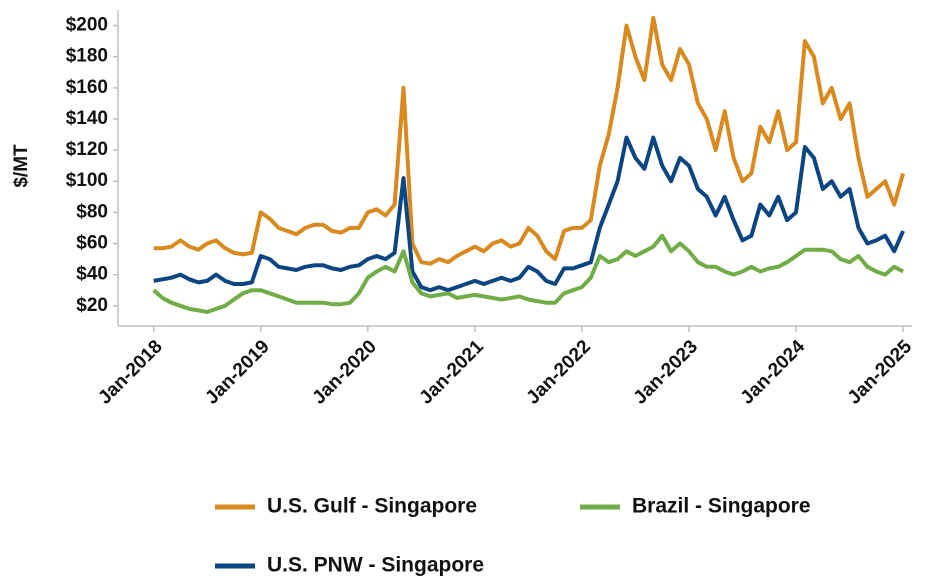  What do you see at coordinates (375, 565) in the screenshot?
I see `legend-label: U.S. PNW - Singapore` at bounding box center [375, 565].